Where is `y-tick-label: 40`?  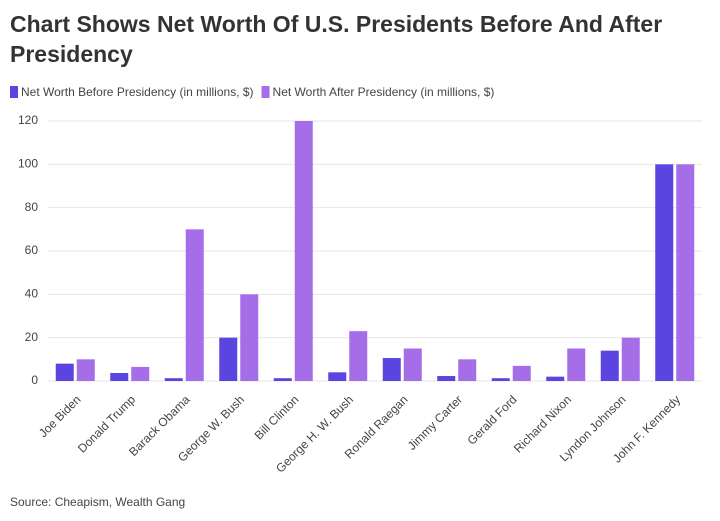
y-tick-label: 40 is located at coordinates (32, 294).